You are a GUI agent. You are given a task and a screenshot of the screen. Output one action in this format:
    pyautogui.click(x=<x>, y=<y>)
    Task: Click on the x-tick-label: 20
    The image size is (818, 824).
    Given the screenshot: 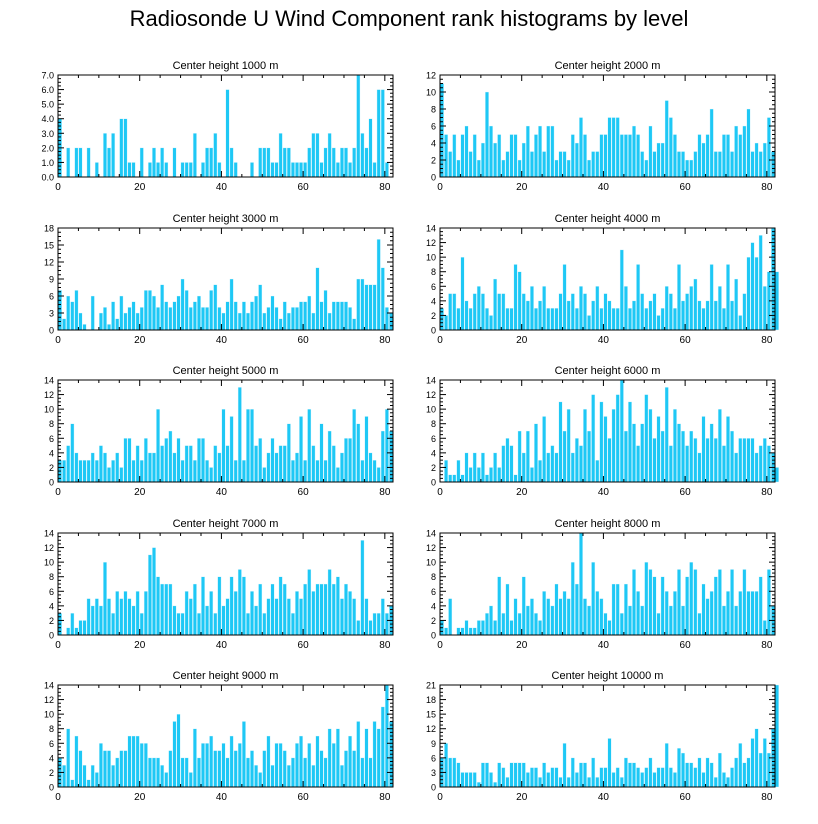 What is the action you would take?
    pyautogui.click(x=522, y=645)
    